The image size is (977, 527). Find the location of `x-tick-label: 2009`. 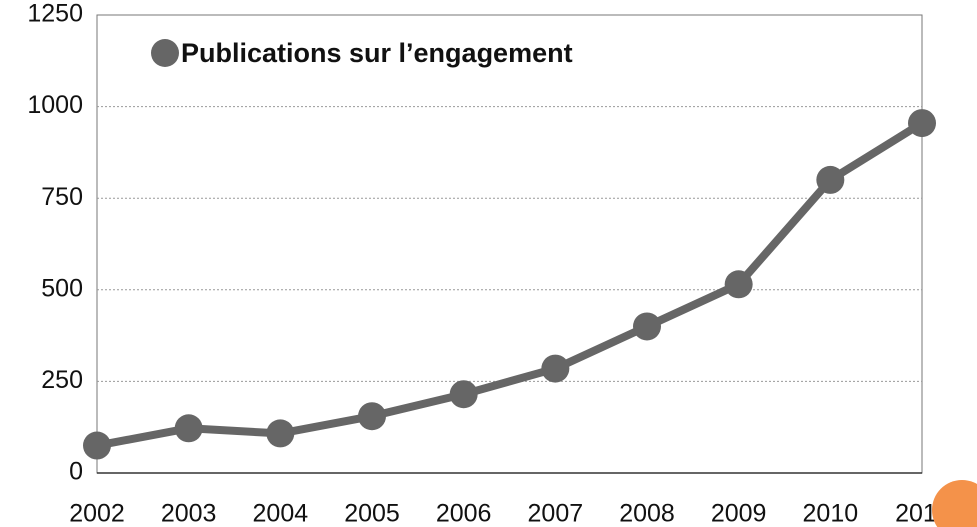

x-tick-label: 2009 is located at coordinates (739, 513).